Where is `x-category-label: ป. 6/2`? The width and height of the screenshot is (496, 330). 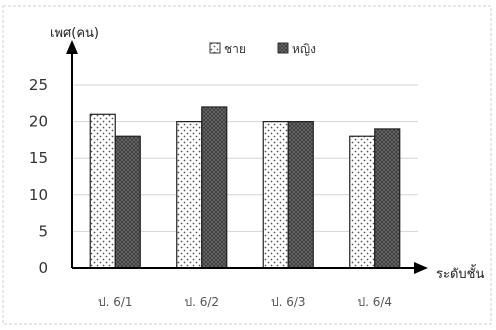
x-category-label: ป. 6/2 is located at coordinates (201, 302).